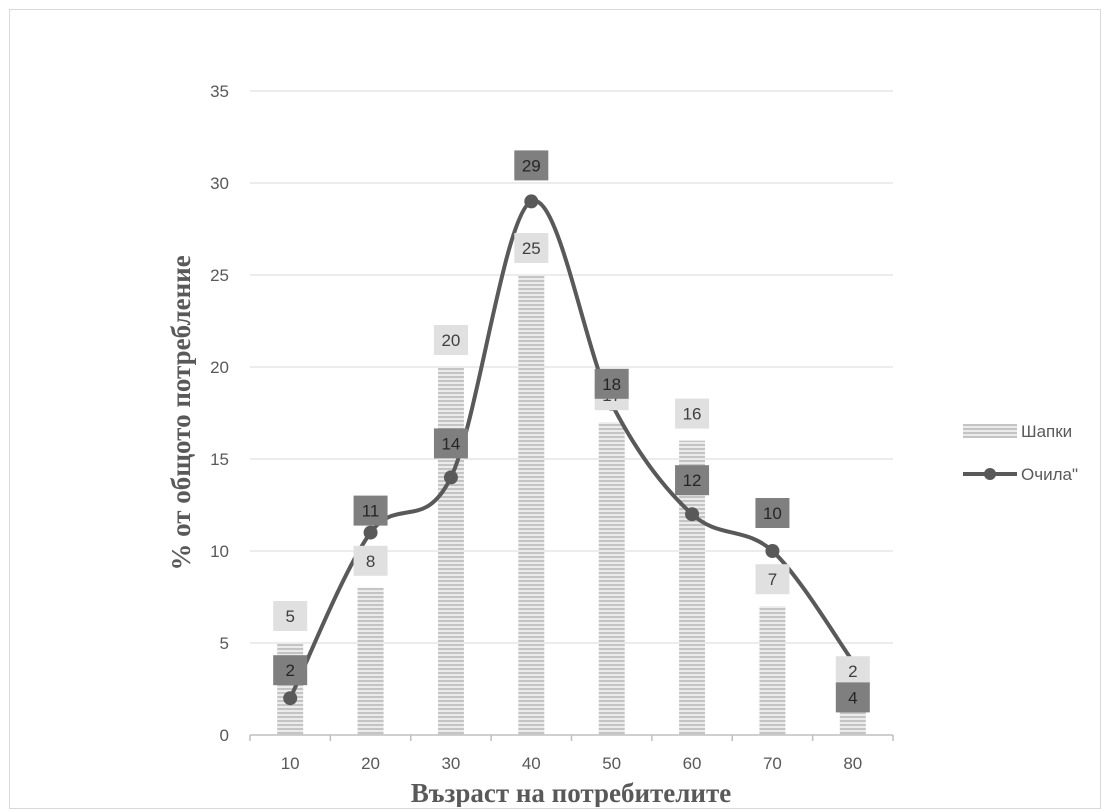  I want to click on bar-data-label: 5, so click(290, 616).